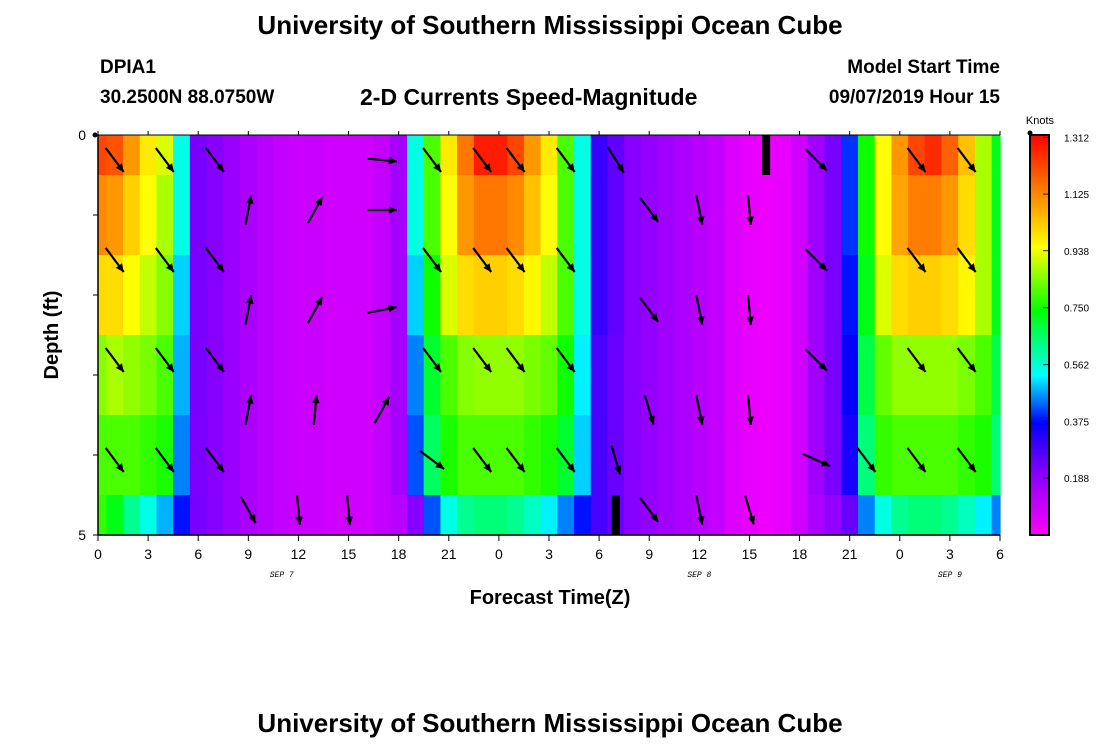 Image resolution: width=1100 pixels, height=750 pixels. What do you see at coordinates (950, 575) in the screenshot?
I see `date-label: SEP 9` at bounding box center [950, 575].